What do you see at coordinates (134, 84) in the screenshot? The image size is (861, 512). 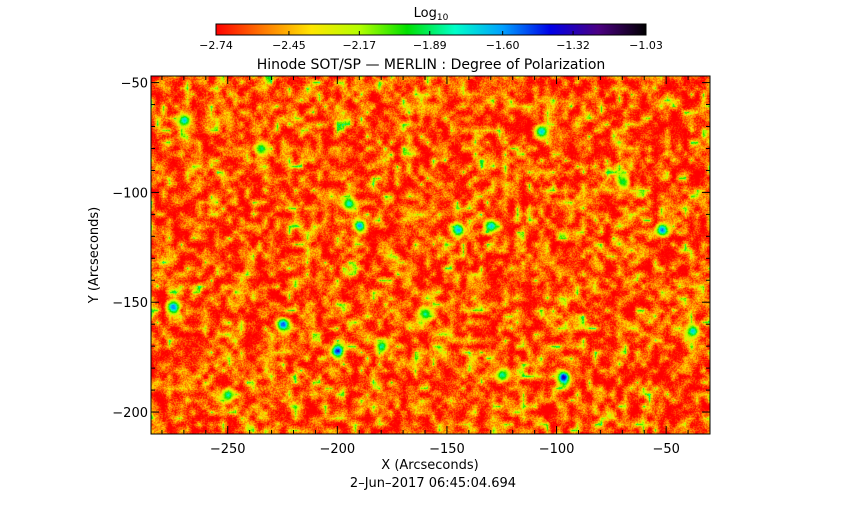 I see `y-tick-label: −50` at bounding box center [134, 84].